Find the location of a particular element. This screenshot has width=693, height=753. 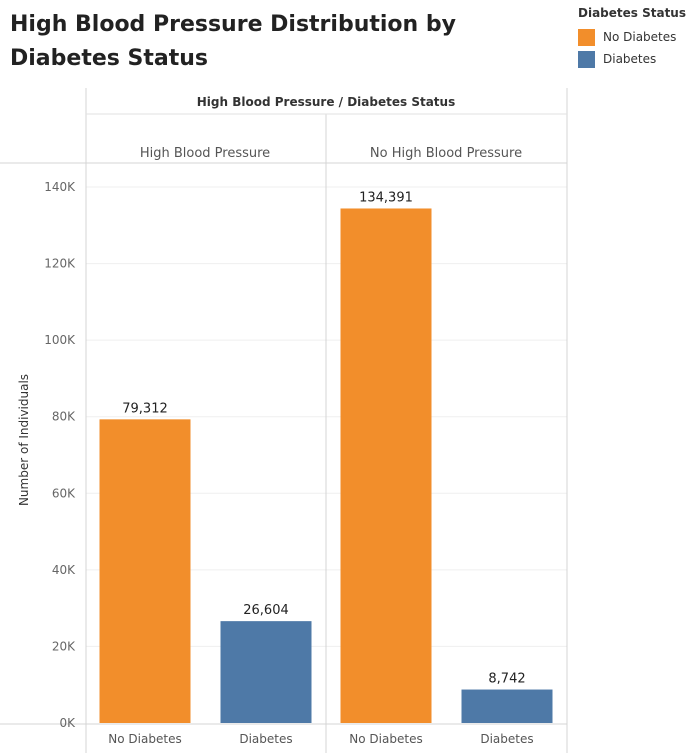

legend-label: No Diabetes is located at coordinates (640, 37).